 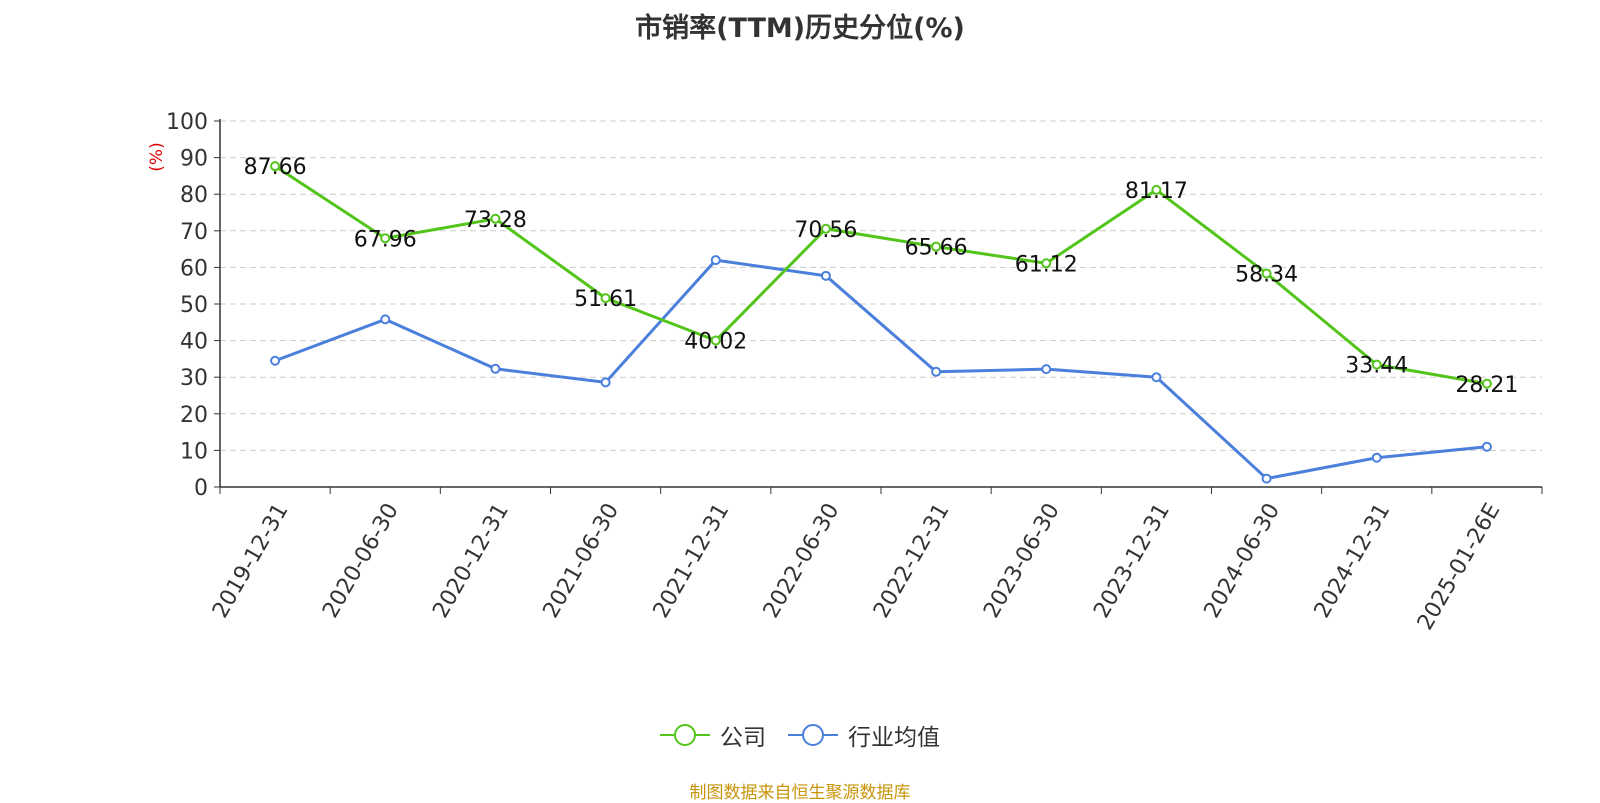 What do you see at coordinates (187, 122) in the screenshot?
I see `y-tick-label: 100` at bounding box center [187, 122].